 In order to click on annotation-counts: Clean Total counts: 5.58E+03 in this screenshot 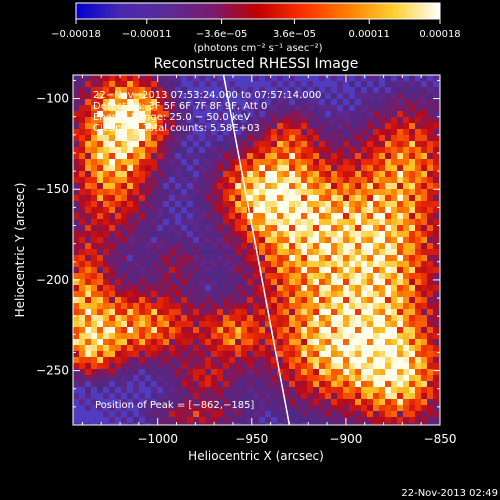, I will do `click(176, 128)`.